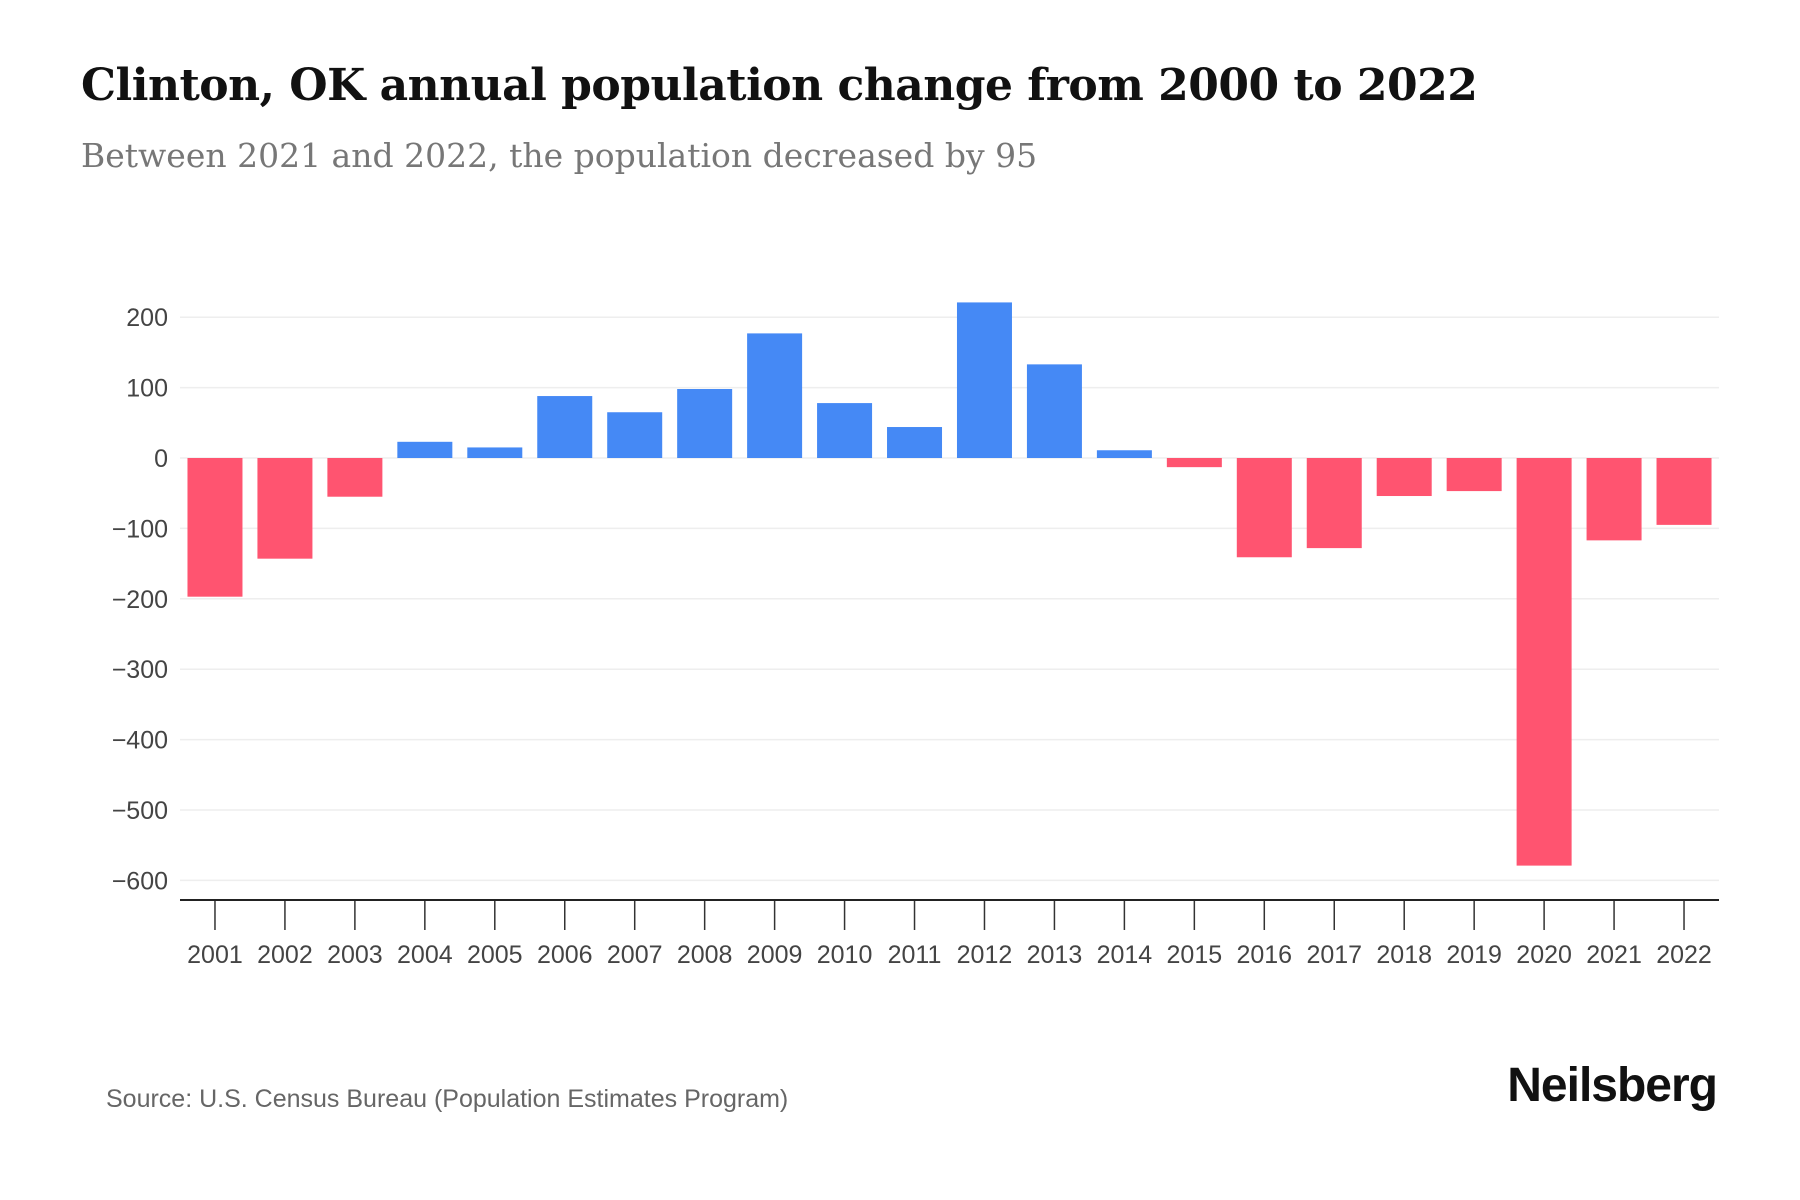 This screenshot has width=1800, height=1200. What do you see at coordinates (425, 955) in the screenshot?
I see `x-tick-label: 2004` at bounding box center [425, 955].